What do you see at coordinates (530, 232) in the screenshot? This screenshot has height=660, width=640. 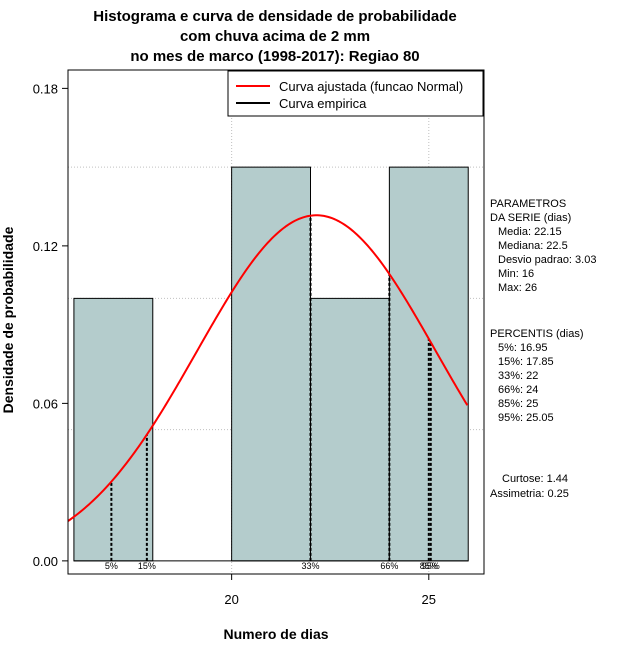 I see `stat-media: Media: 22.15` at bounding box center [530, 232].